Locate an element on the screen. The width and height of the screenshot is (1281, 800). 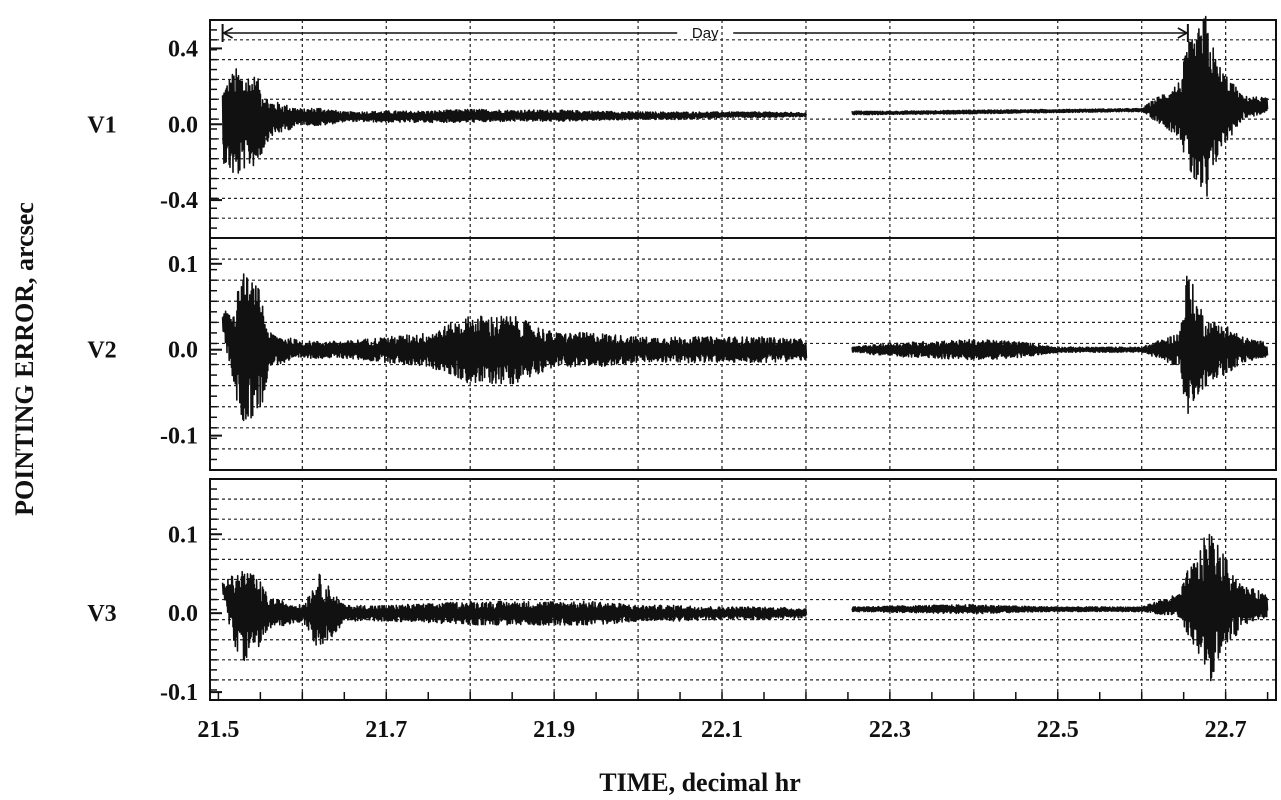
x-tick-label: 22.5 is located at coordinates (1058, 730).